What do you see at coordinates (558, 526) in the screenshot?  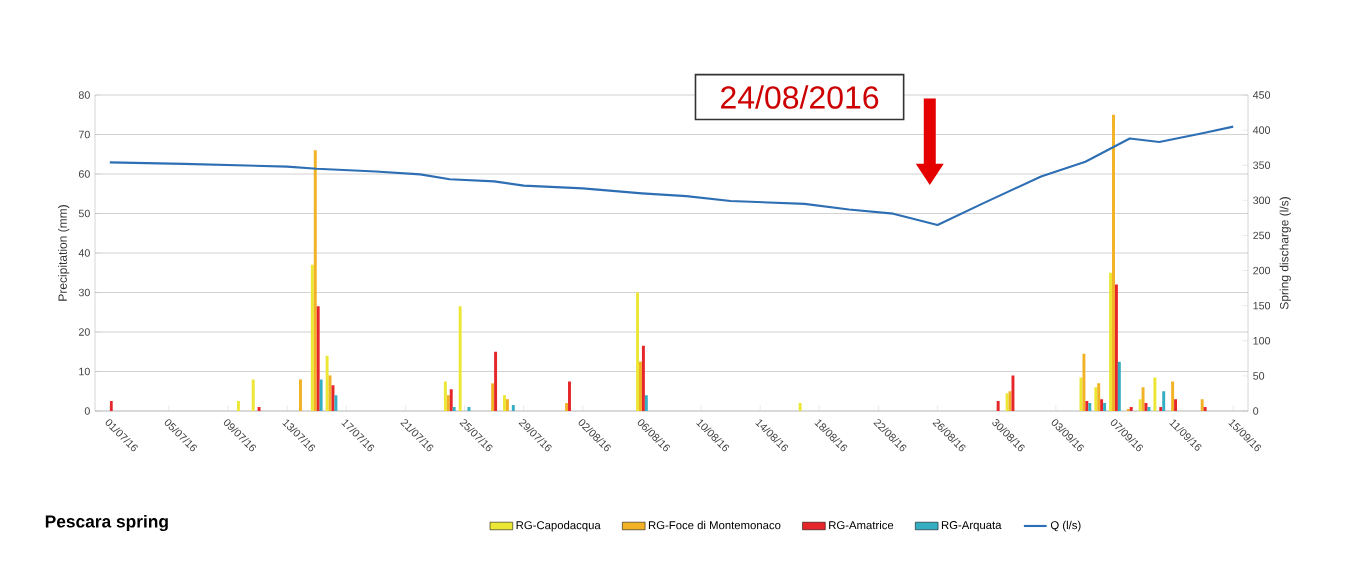 I see `legend-label: RG-Capodacqua` at bounding box center [558, 526].